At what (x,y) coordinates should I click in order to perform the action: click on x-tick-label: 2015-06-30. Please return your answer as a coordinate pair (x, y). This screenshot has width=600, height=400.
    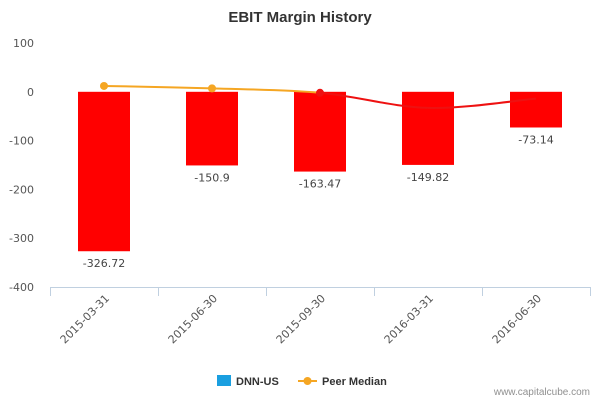
    Looking at the image, I should click on (193, 319).